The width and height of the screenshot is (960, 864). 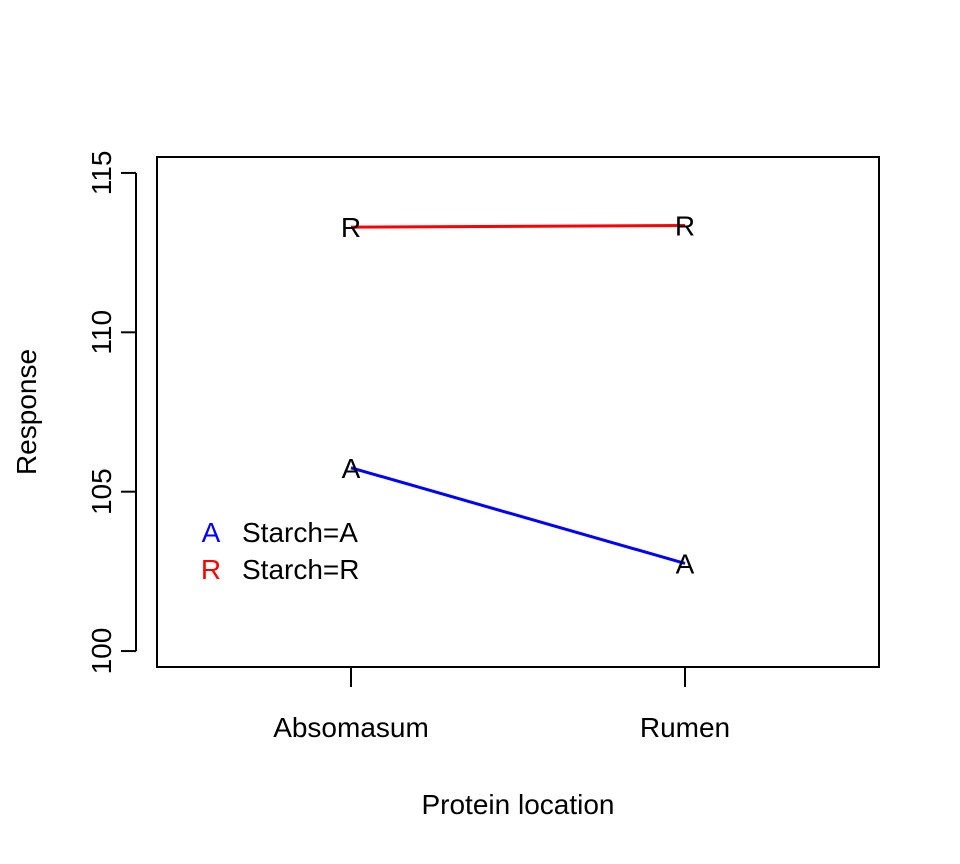 I want to click on legend-symbol: A, so click(x=211, y=532).